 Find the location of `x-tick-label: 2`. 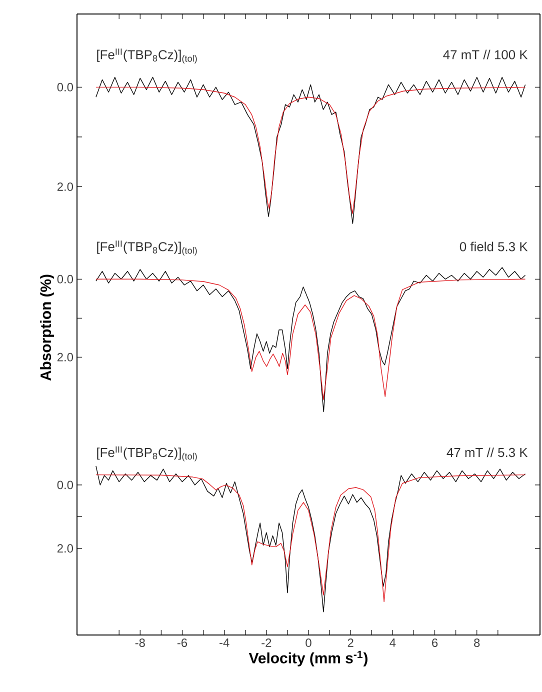

x-tick-label: 2 is located at coordinates (351, 642).